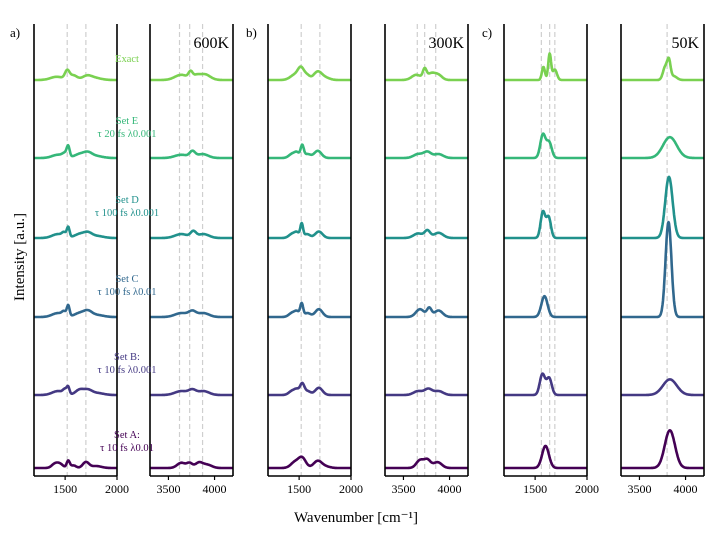  I want to click on temperature-label: 300K, so click(446, 43).